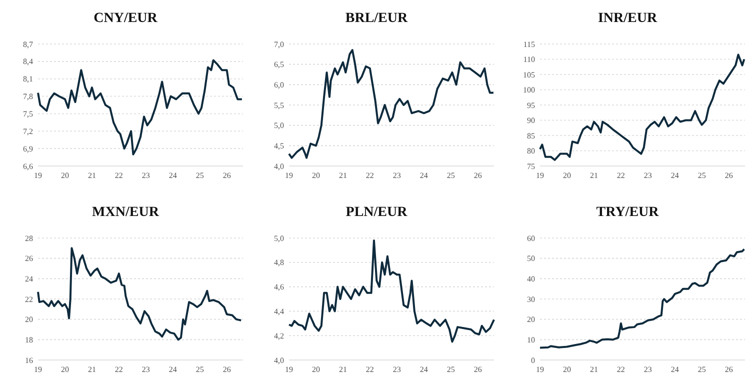  I want to click on y-tick-label: 4,2, so click(279, 335).